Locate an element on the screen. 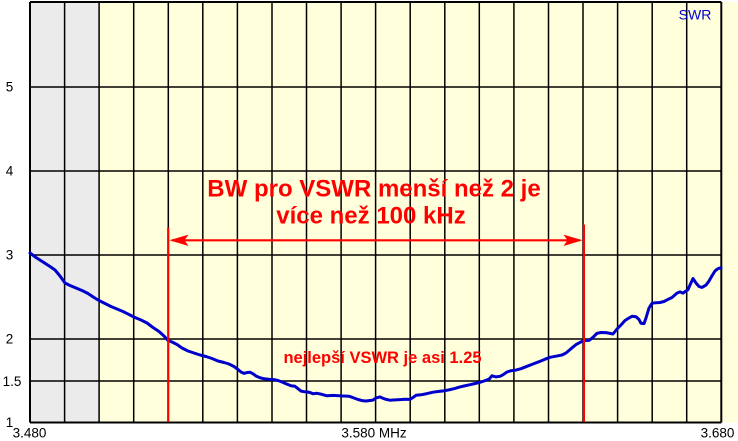 Image resolution: width=738 pixels, height=441 pixels. svg-text: 3.580 MHz is located at coordinates (374, 433).